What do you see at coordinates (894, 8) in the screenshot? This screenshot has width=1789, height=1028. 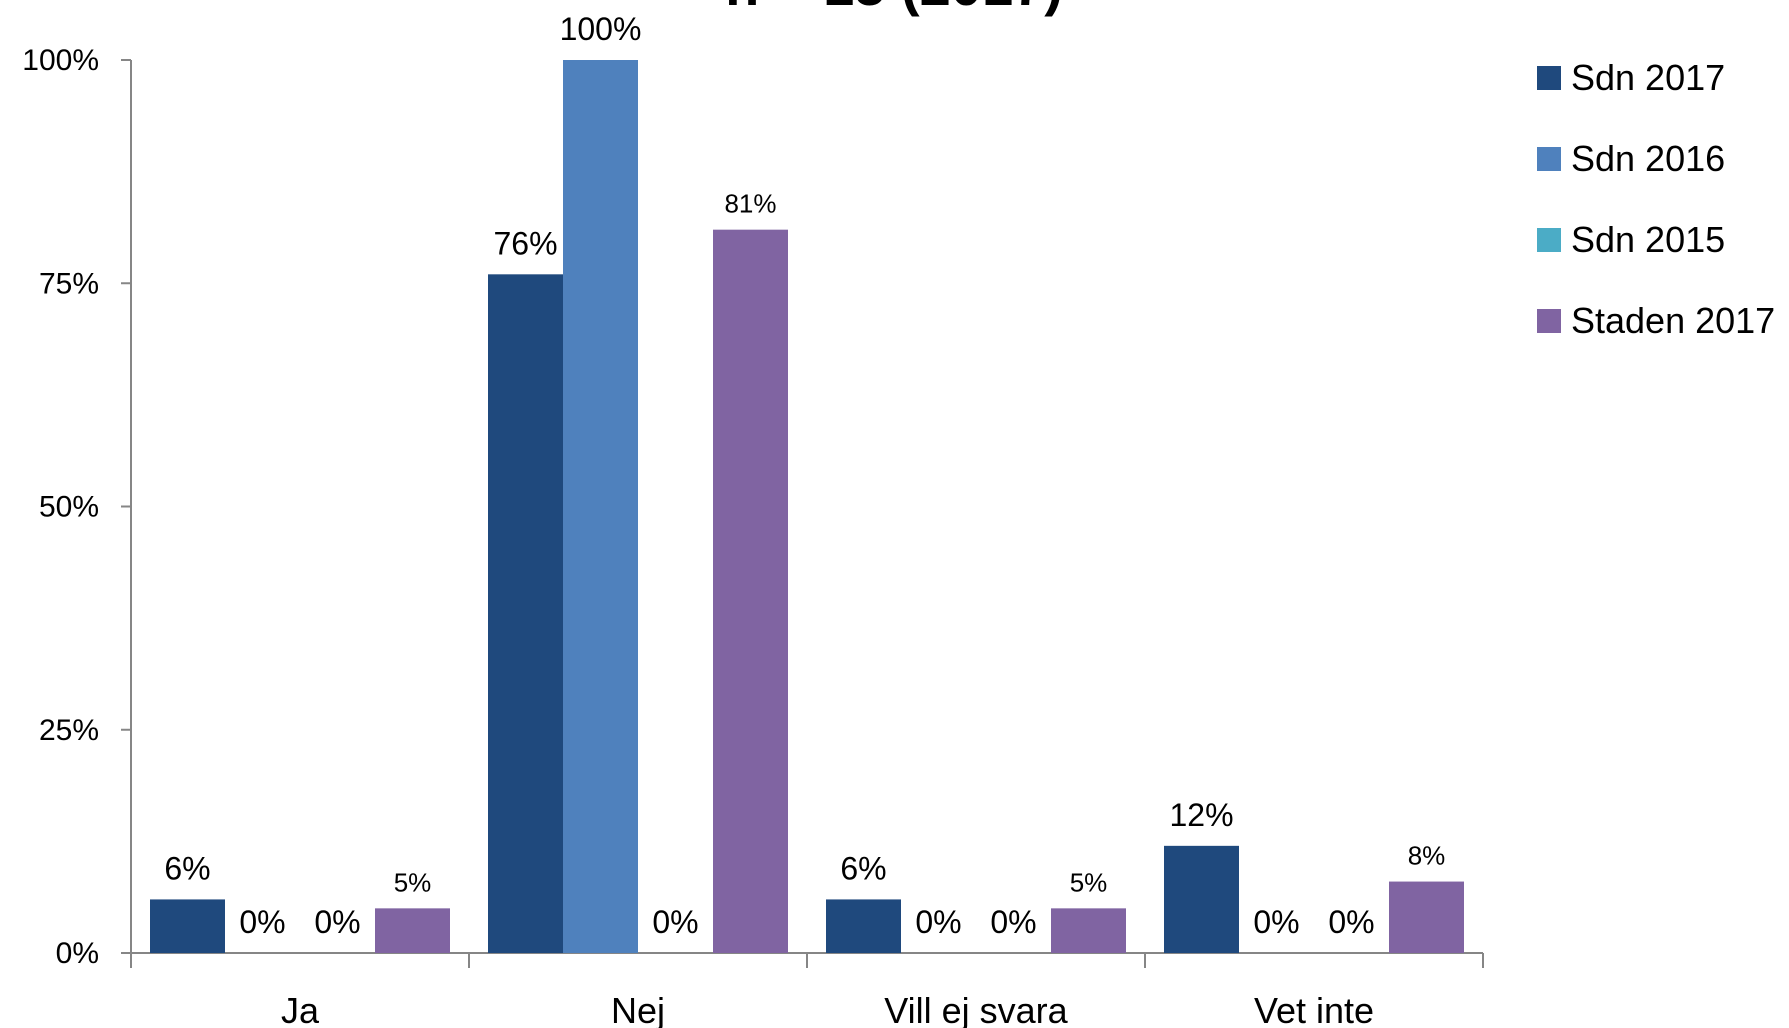 I see `chart-title: n = 15 (2017)` at bounding box center [894, 8].